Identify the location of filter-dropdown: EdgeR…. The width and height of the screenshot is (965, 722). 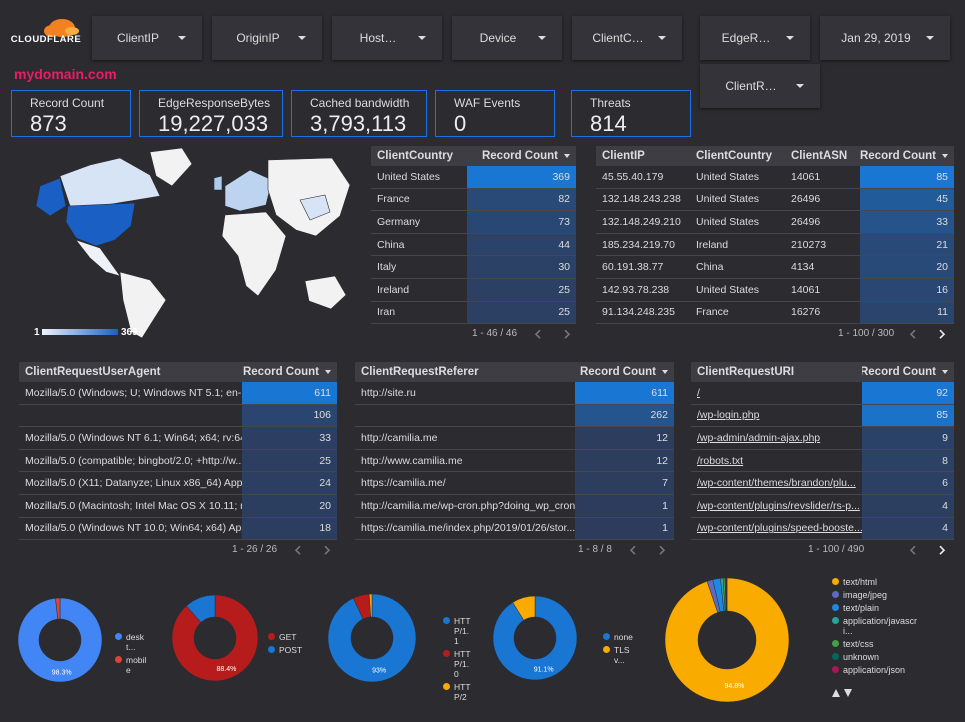
(755, 38).